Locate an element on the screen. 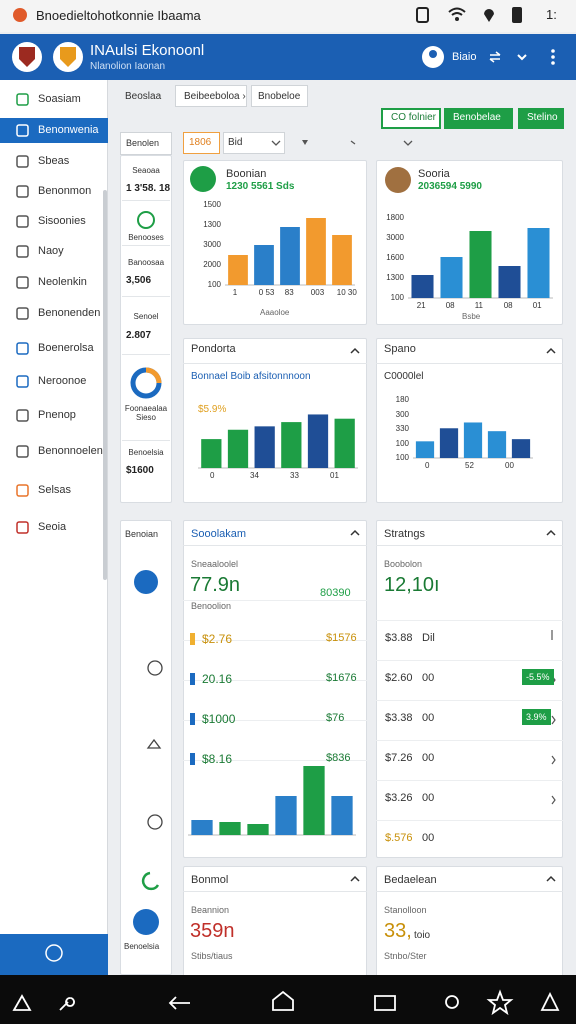 Image resolution: width=576 pixels, height=1024 pixels. row-badge: -5.5% is located at coordinates (538, 677).